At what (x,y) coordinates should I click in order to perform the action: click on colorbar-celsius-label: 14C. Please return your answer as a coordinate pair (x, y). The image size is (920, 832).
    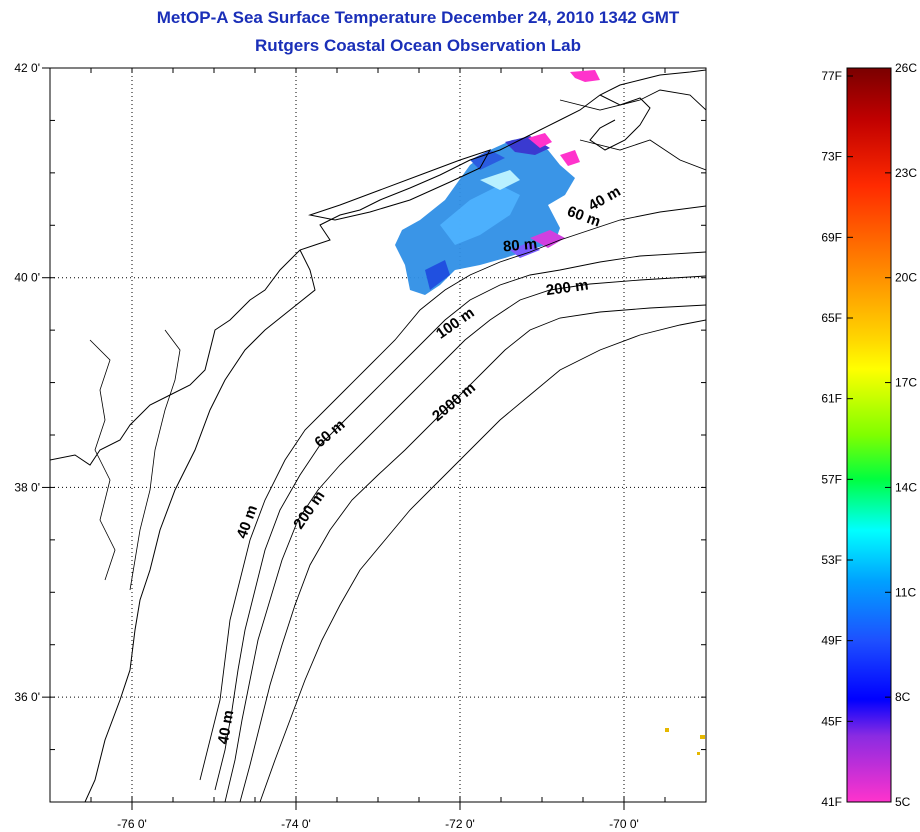
    Looking at the image, I should click on (906, 487).